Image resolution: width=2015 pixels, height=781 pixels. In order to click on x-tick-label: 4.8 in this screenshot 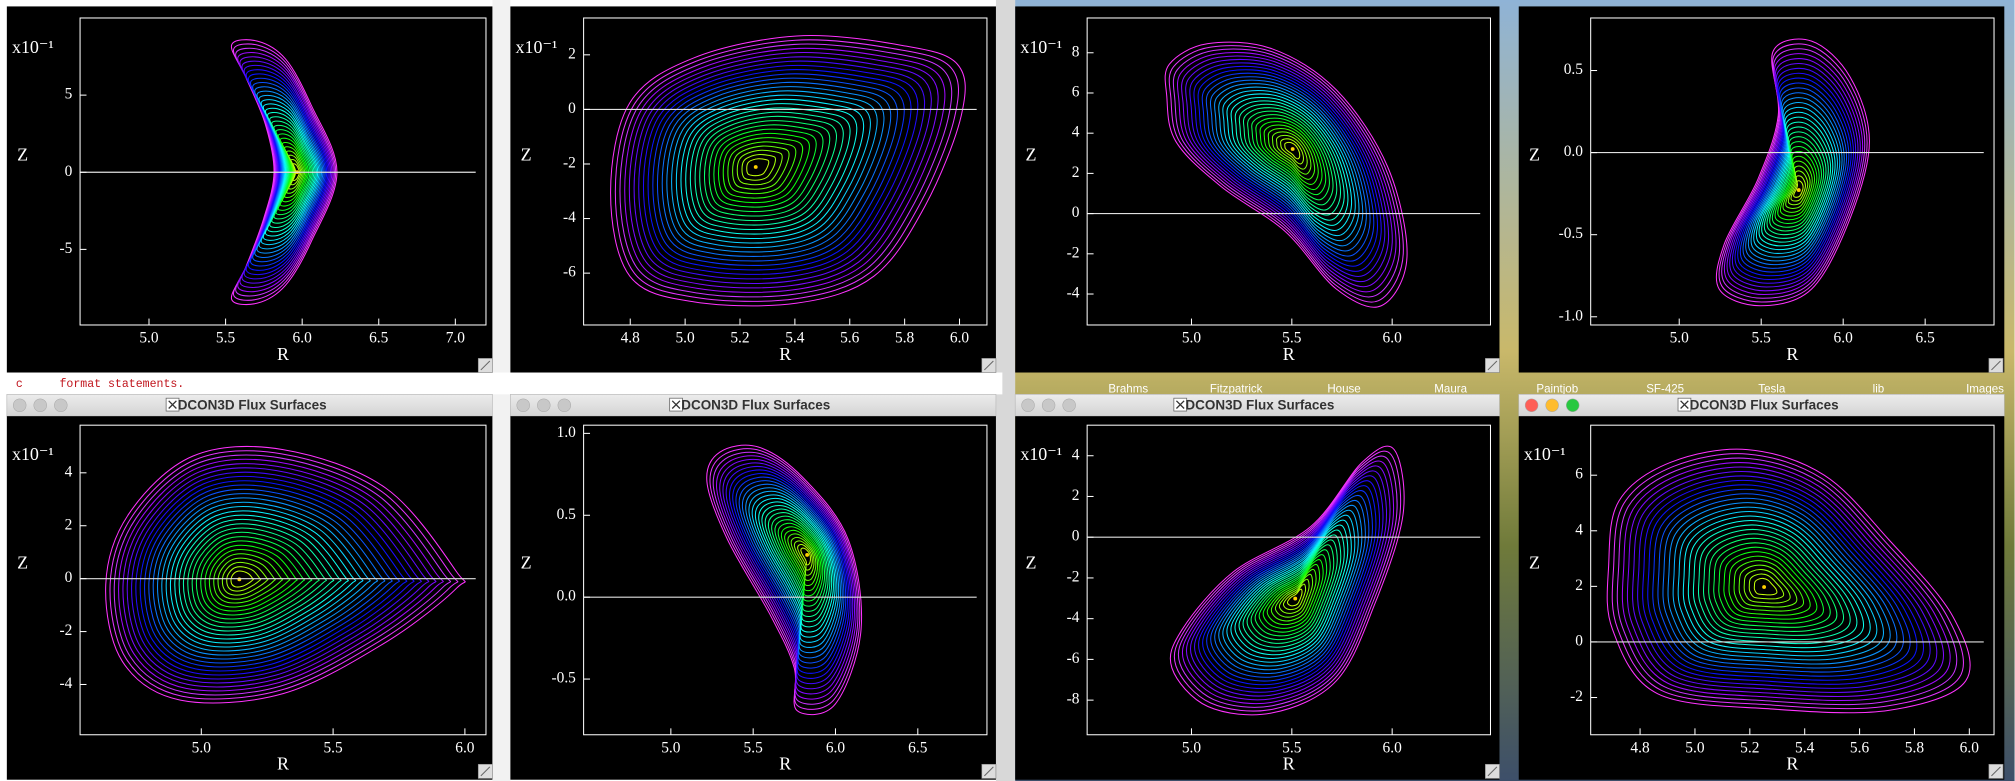, I will do `click(631, 338)`.